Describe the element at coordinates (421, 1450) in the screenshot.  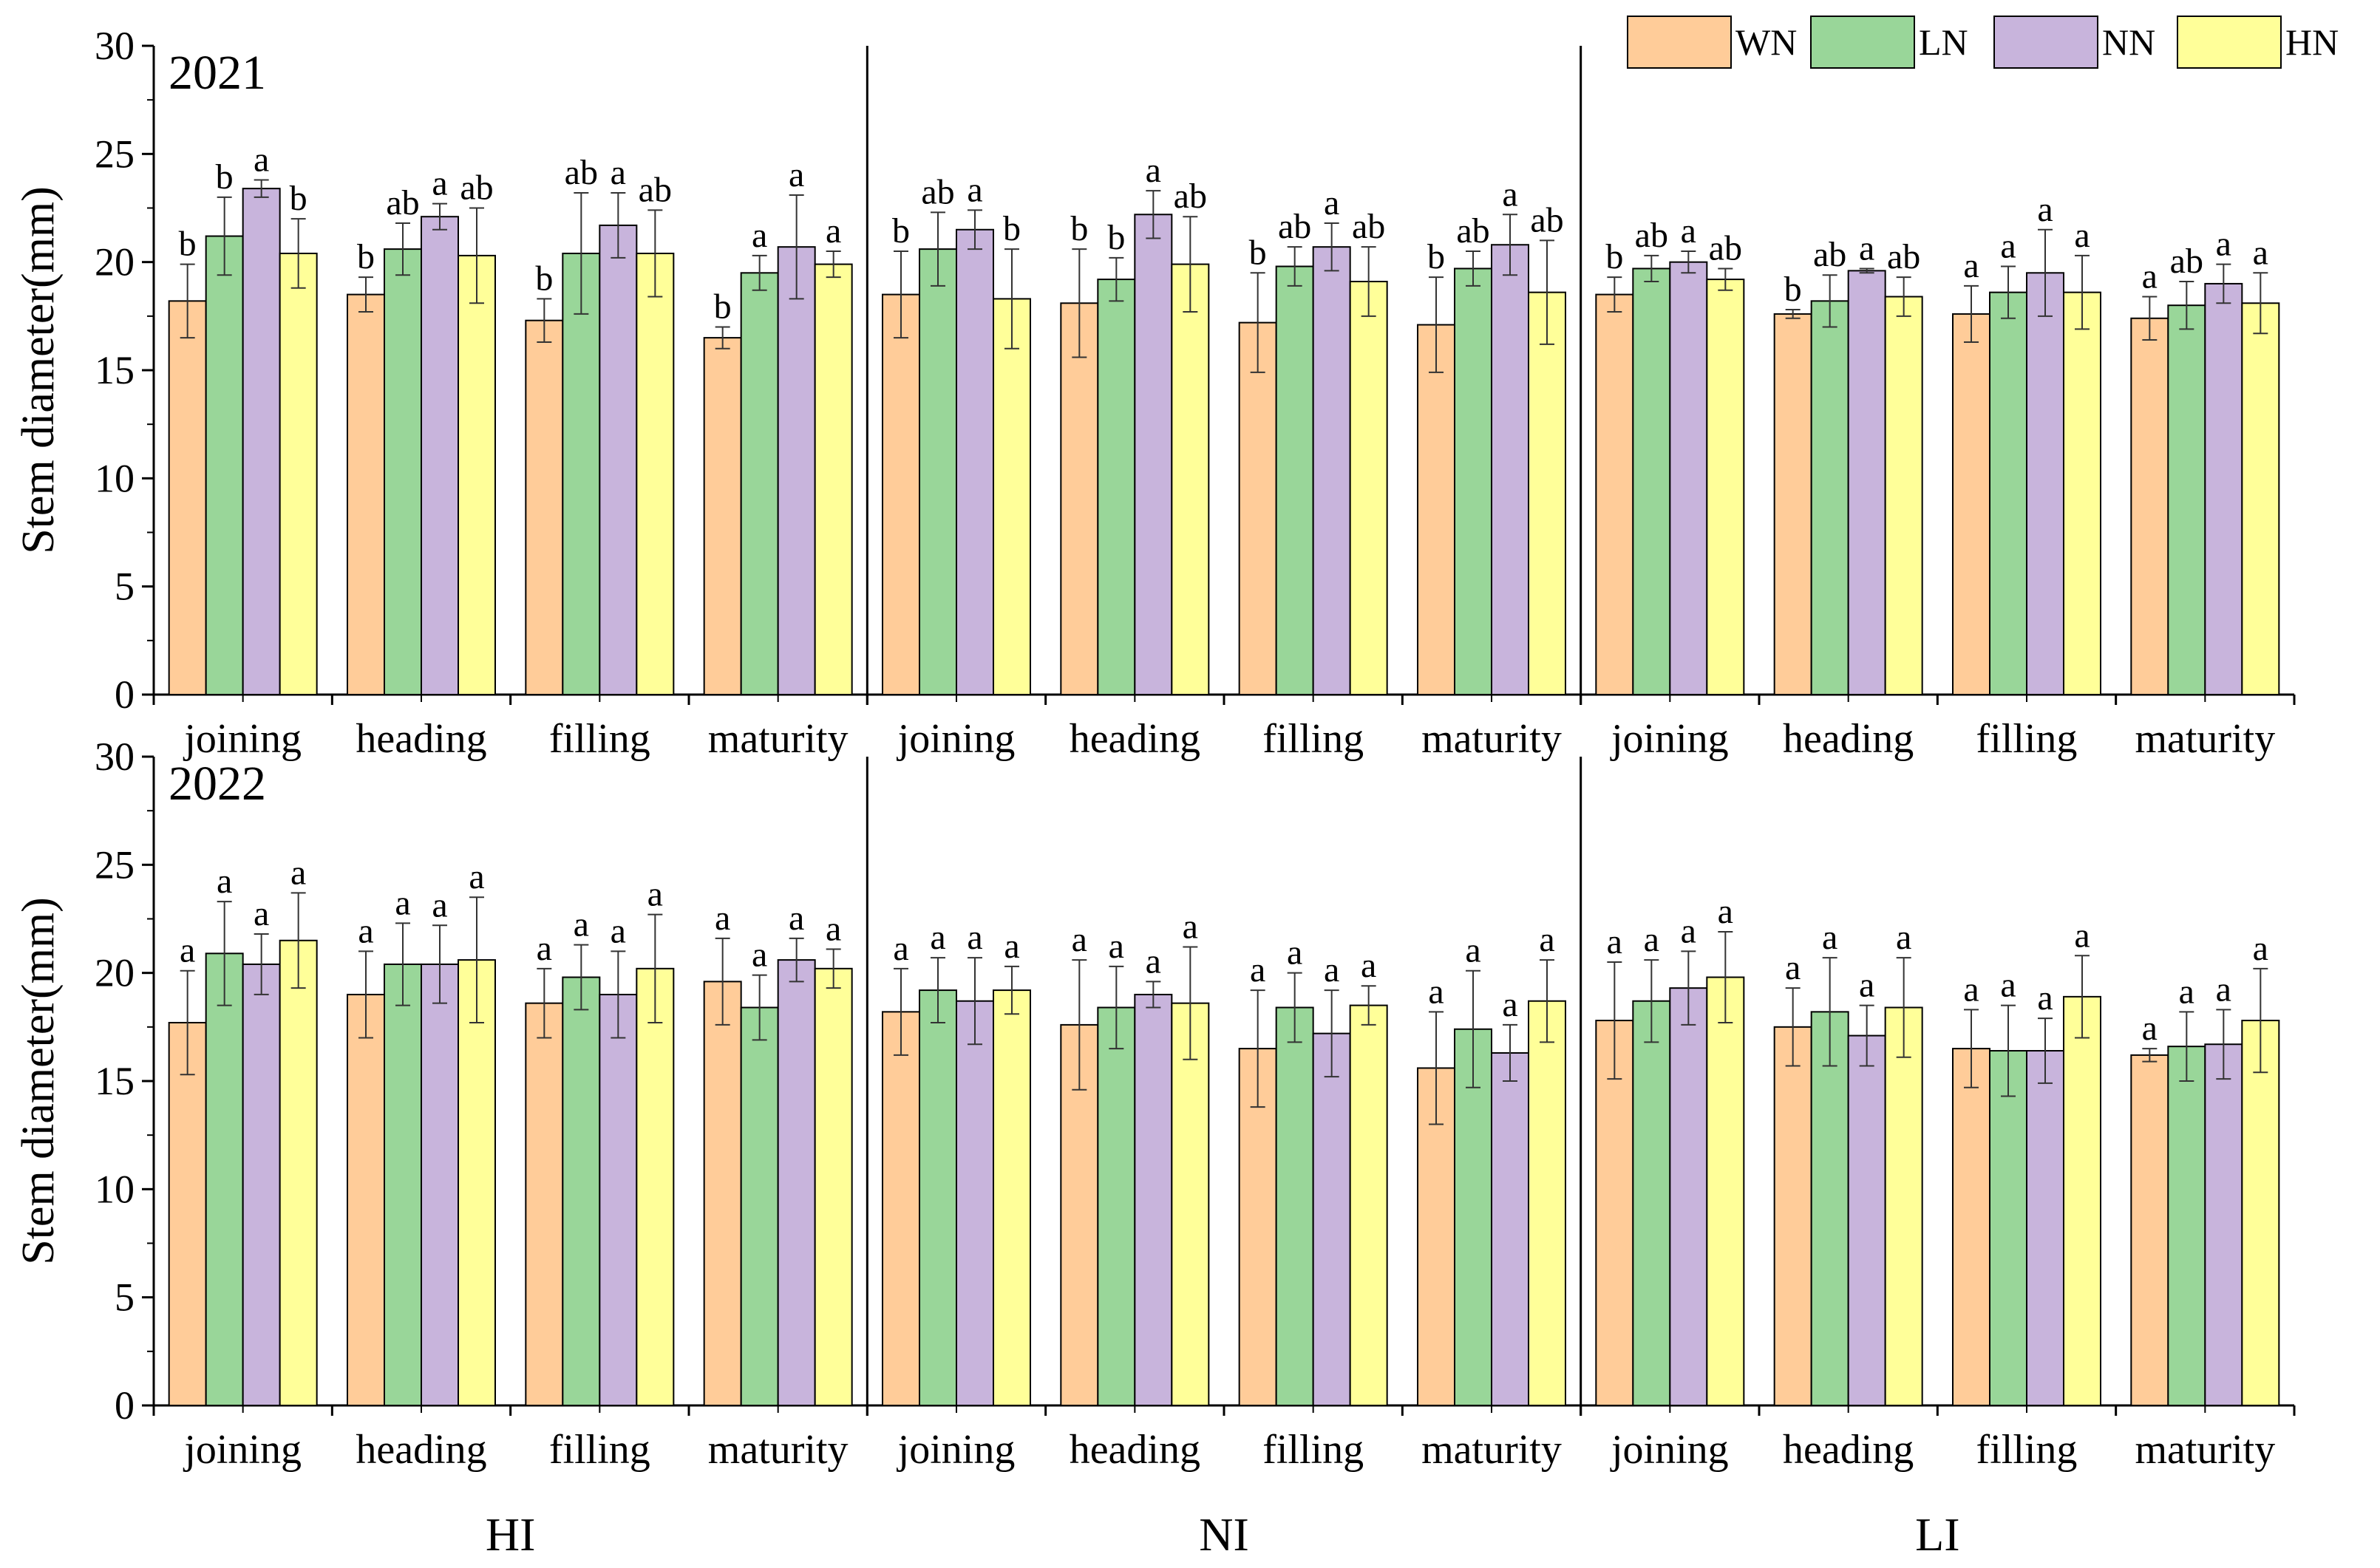
I see `x-tick-label: heading` at that location.